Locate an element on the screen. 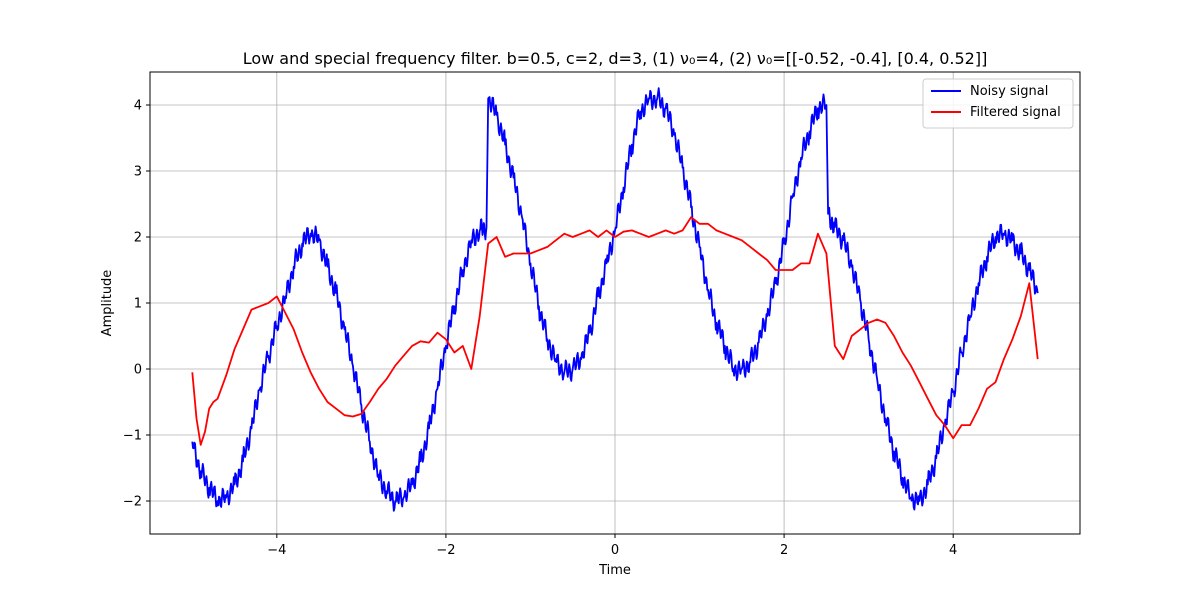 This screenshot has height=600, width=1200. legend-label-noisy: Noisy signal is located at coordinates (1009, 91).